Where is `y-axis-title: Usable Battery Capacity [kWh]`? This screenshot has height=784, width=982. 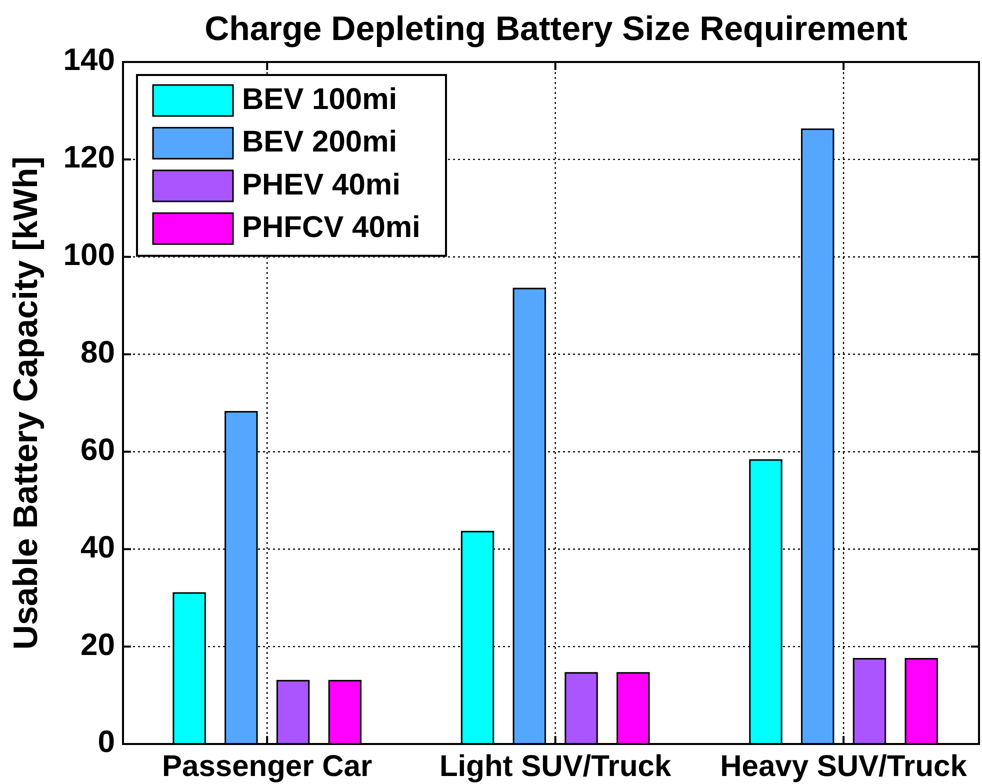 y-axis-title: Usable Battery Capacity [kWh] is located at coordinates (25, 403).